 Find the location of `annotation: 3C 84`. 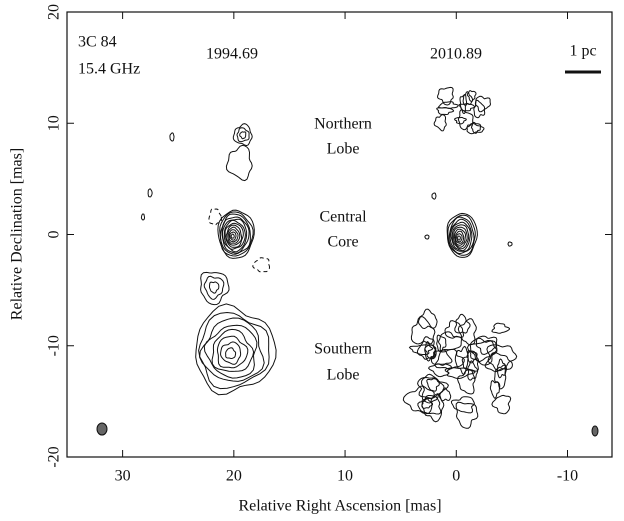

annotation: 3C 84 is located at coordinates (97, 42).